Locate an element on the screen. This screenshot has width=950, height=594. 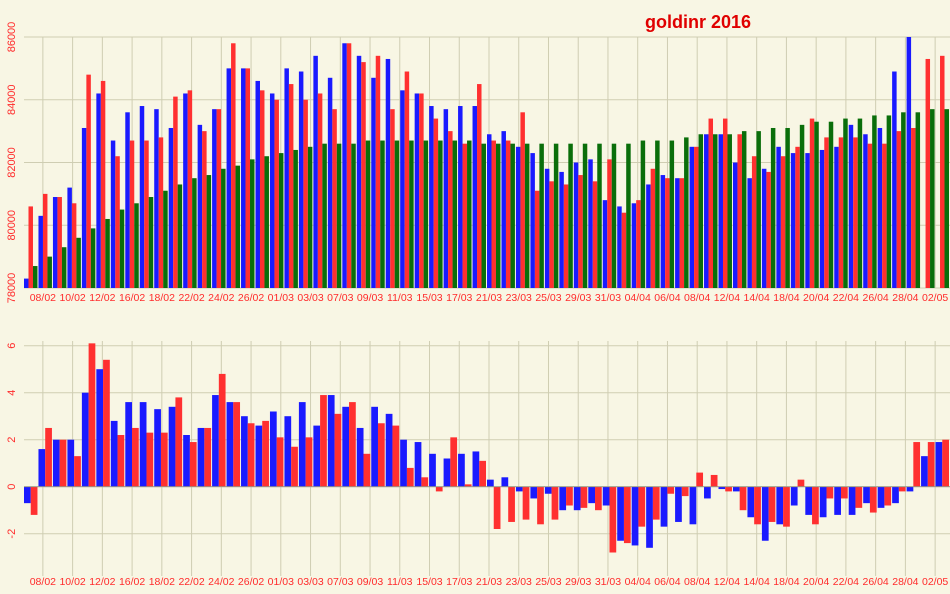
x-tick-label: 01/03 is located at coordinates (281, 298).